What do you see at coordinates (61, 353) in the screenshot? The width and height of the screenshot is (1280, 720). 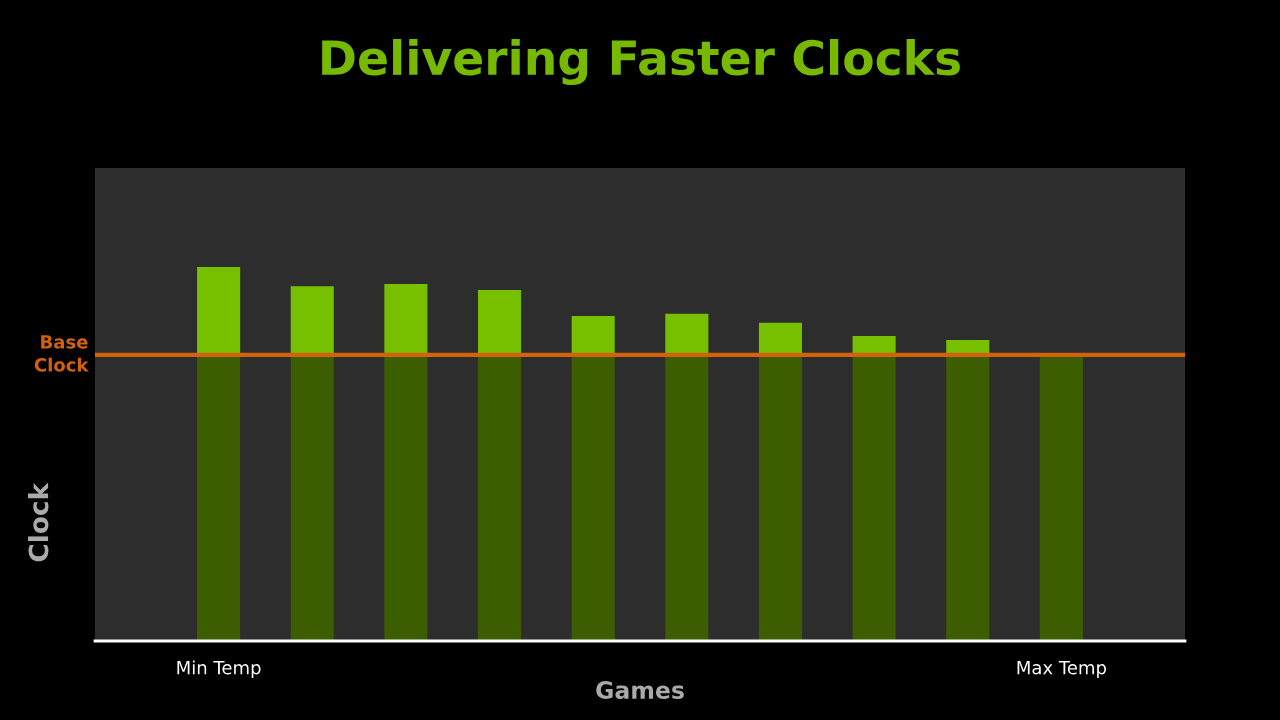 I see `ref-line-label: Base Clock` at bounding box center [61, 353].